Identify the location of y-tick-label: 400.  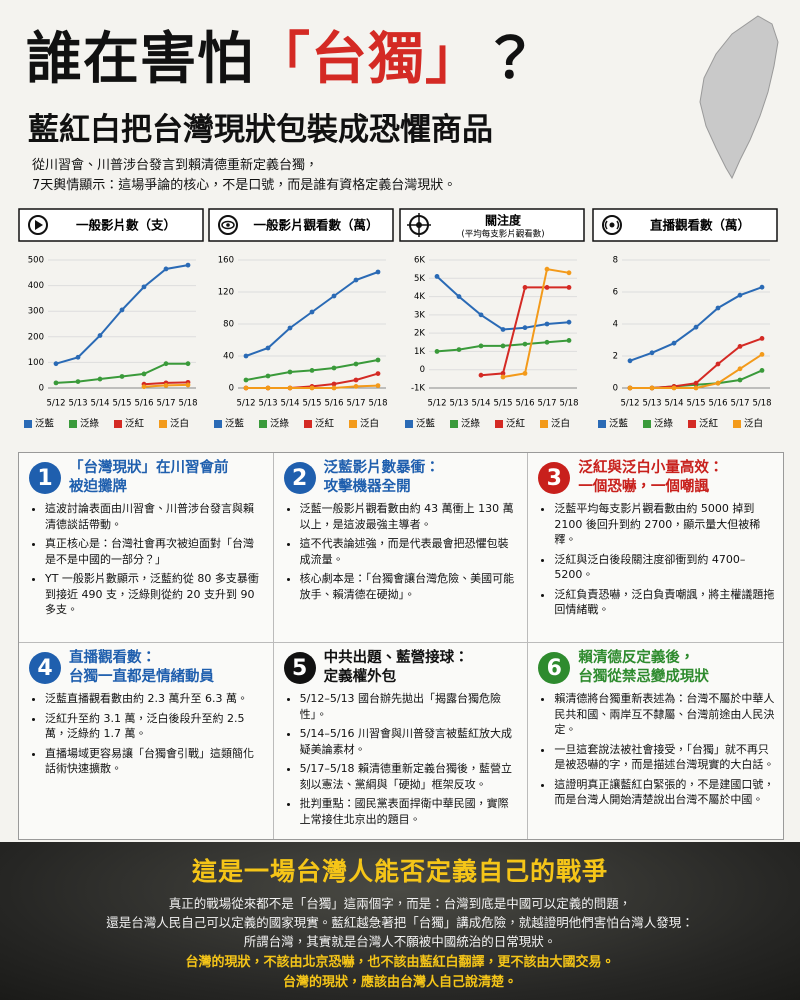
(36, 286).